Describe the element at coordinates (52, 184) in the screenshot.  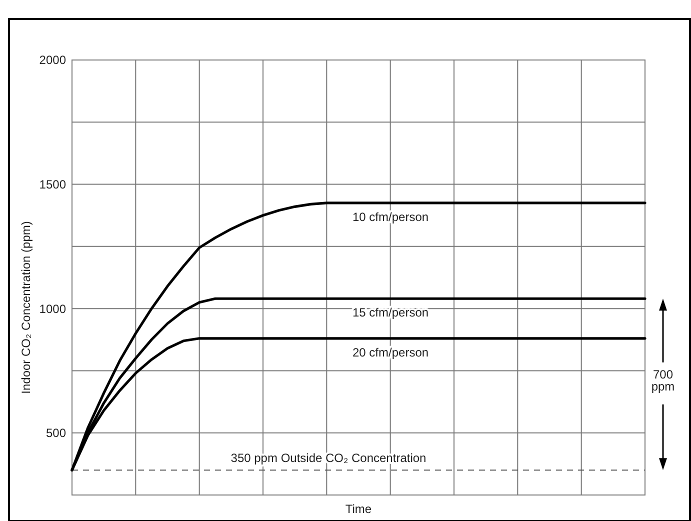
I see `y-tick-label: 1500` at that location.